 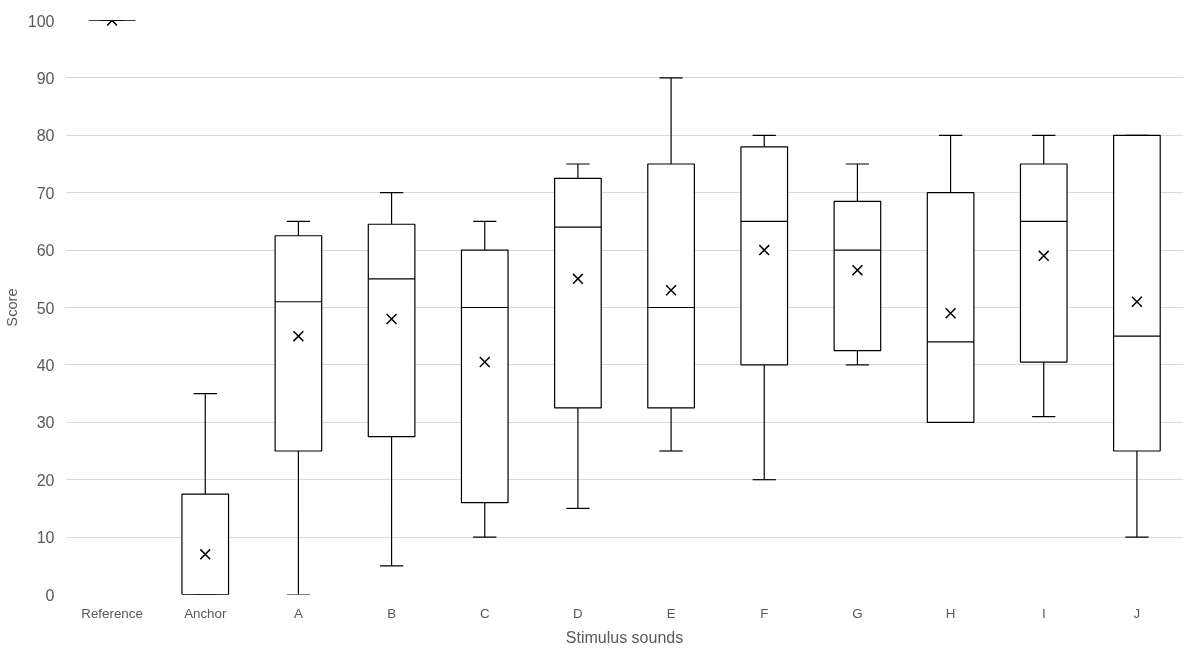 I want to click on x-tick-label: A, so click(x=298, y=613).